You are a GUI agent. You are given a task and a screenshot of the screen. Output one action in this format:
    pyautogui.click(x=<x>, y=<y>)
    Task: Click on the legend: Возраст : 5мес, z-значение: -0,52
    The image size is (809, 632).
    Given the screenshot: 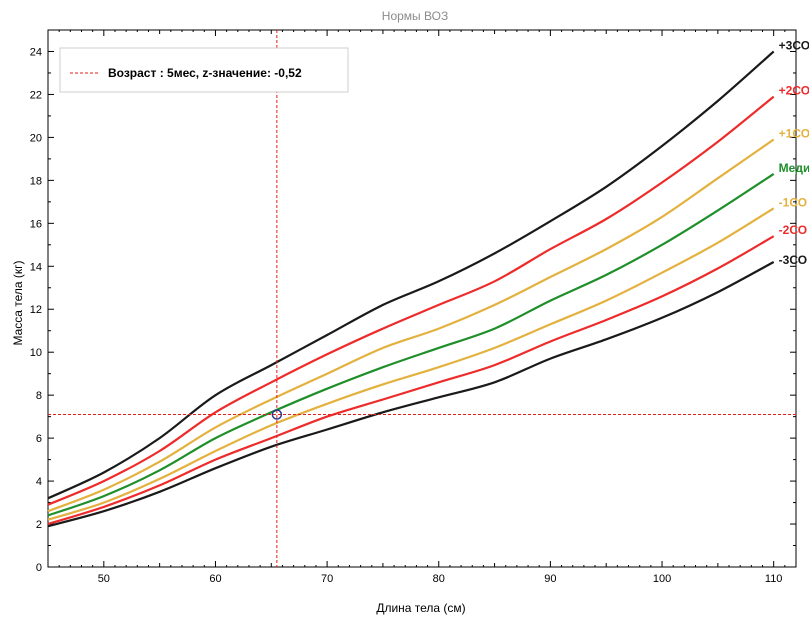 What is the action you would take?
    pyautogui.click(x=204, y=70)
    